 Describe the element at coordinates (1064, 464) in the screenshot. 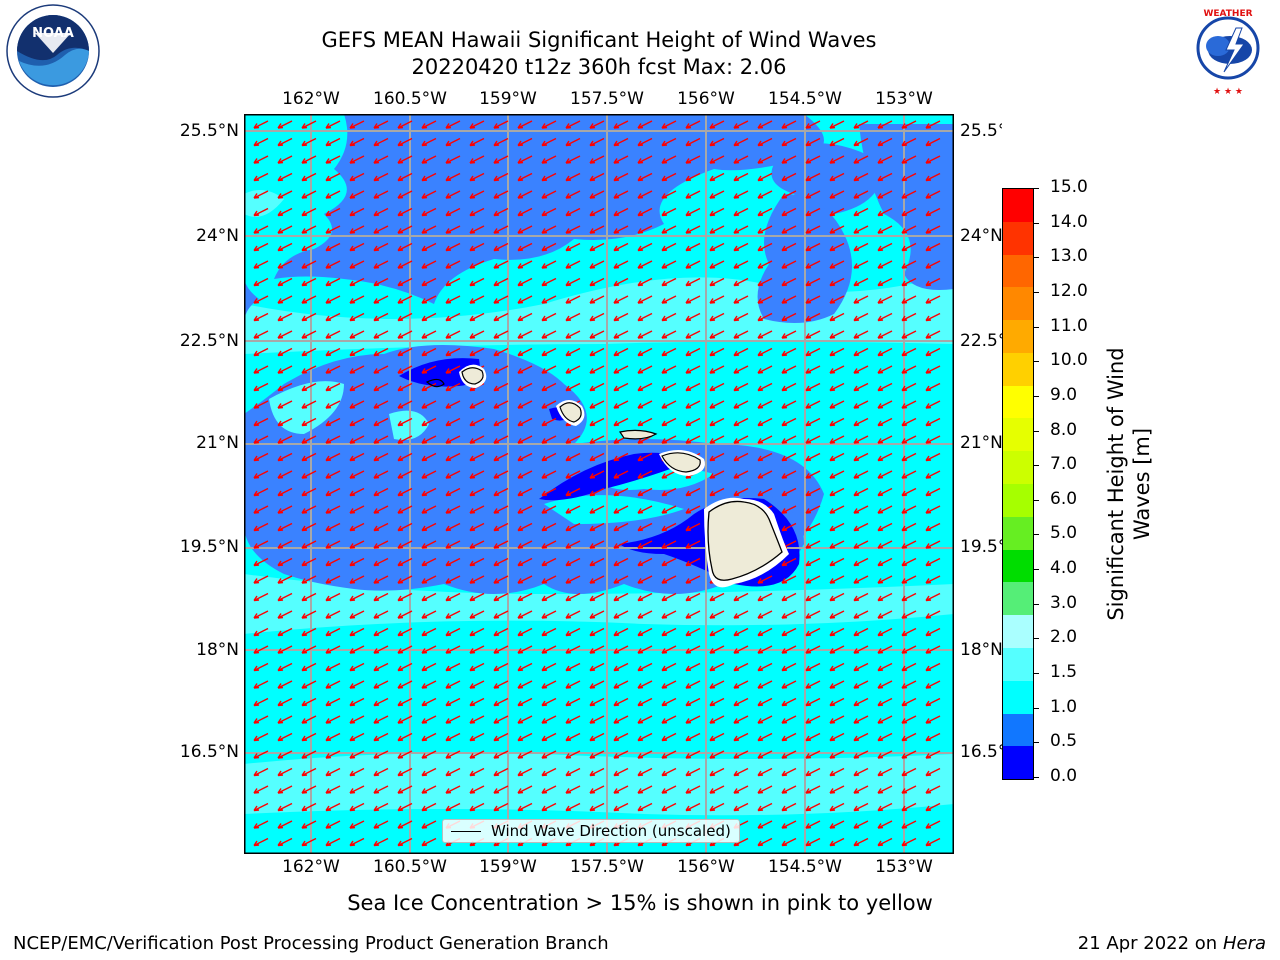

I see `colorbar-tick-label: 7.0` at that location.